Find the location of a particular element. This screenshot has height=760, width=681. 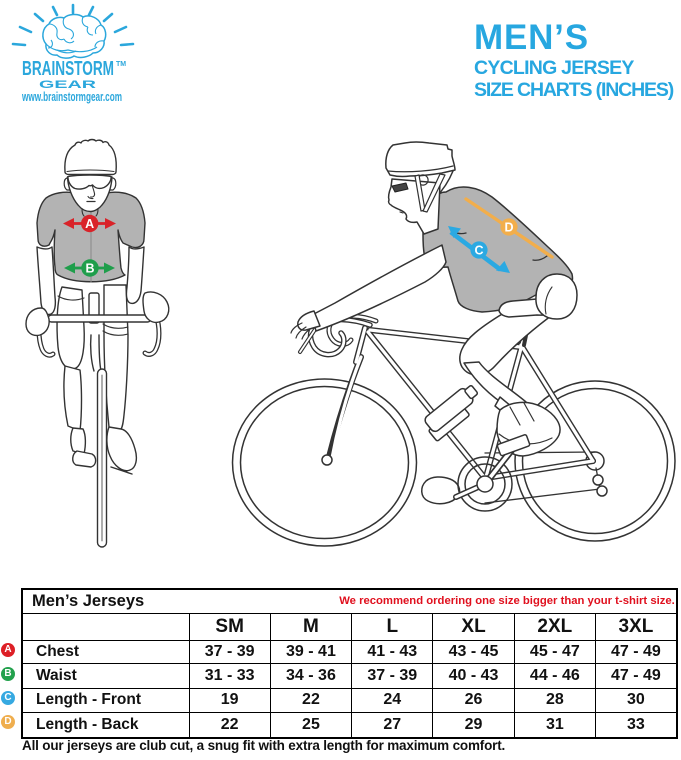

svg-text: D is located at coordinates (508, 228).